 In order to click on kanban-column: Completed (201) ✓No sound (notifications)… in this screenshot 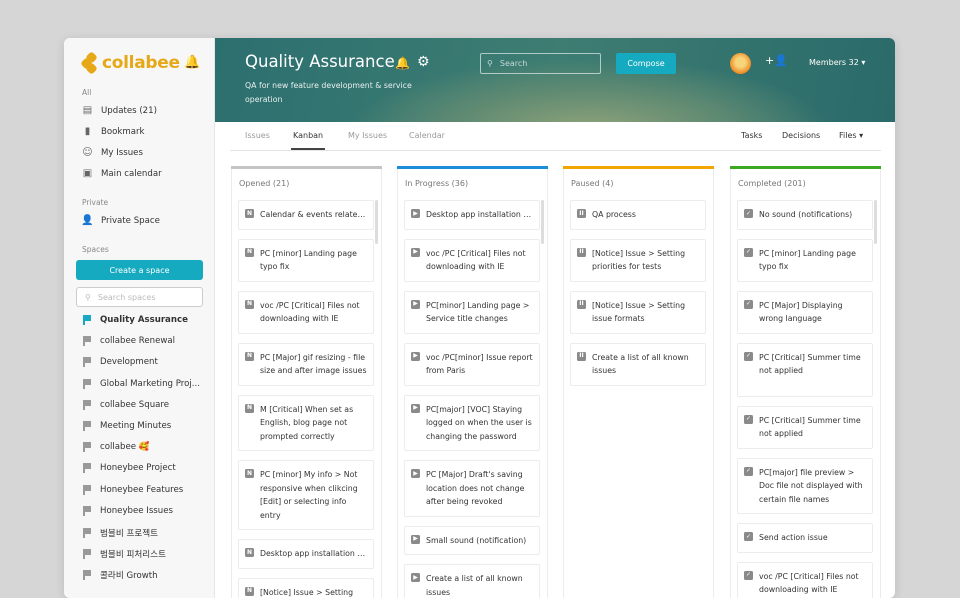, I will do `click(805, 382)`.